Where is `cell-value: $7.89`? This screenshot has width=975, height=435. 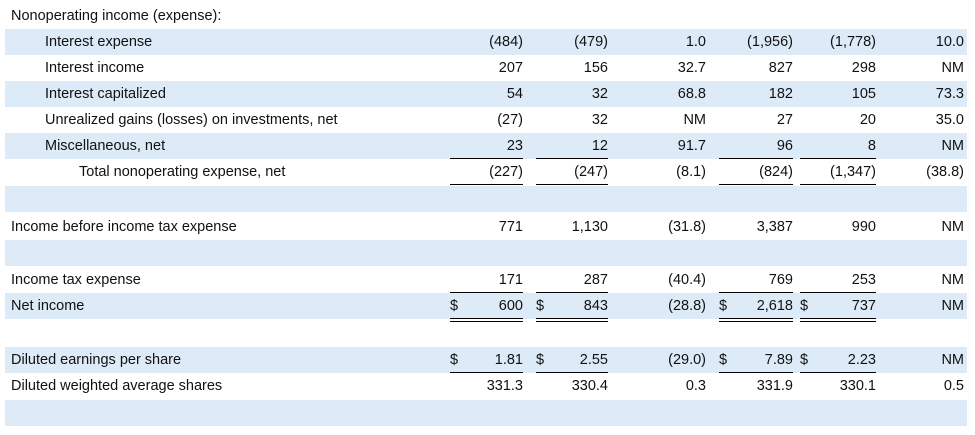 cell-value: $7.89 is located at coordinates (756, 360).